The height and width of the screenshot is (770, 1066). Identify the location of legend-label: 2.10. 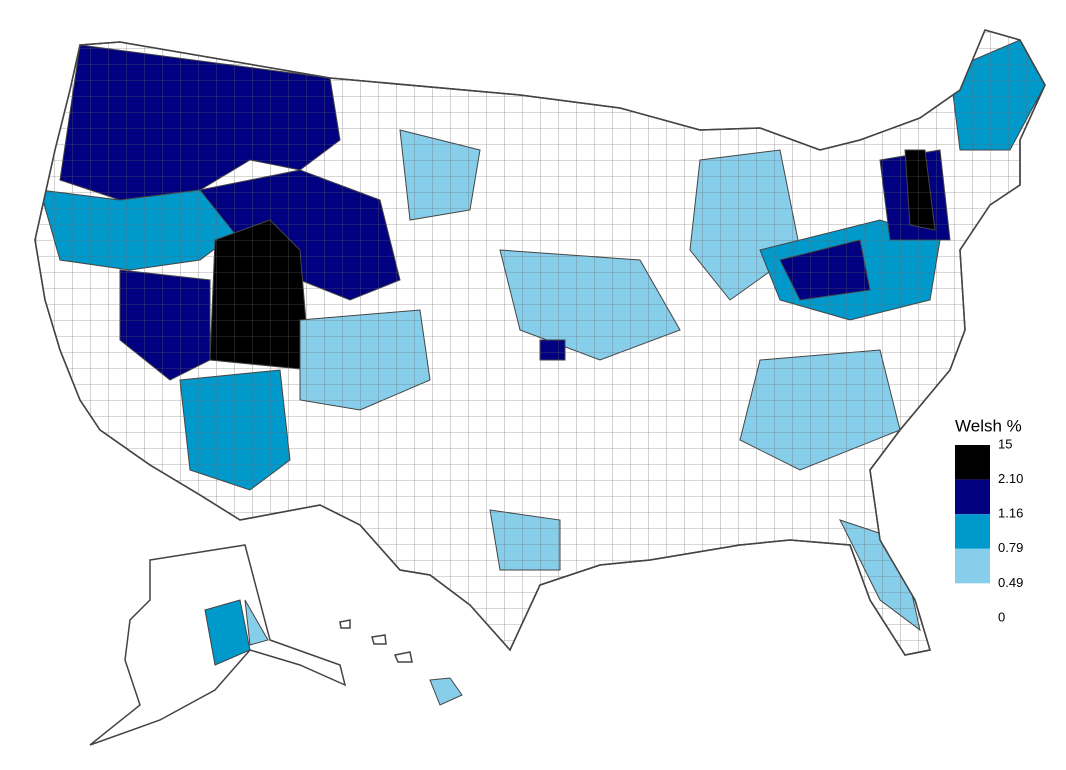
(1010, 478).